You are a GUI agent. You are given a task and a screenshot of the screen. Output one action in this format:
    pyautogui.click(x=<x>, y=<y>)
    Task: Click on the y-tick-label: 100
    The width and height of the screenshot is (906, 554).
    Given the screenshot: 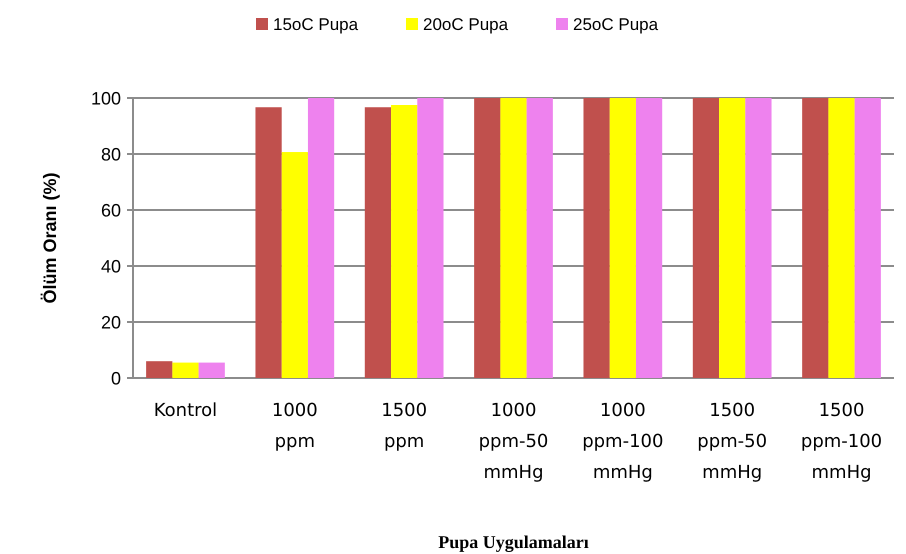 What is the action you would take?
    pyautogui.click(x=105, y=98)
    